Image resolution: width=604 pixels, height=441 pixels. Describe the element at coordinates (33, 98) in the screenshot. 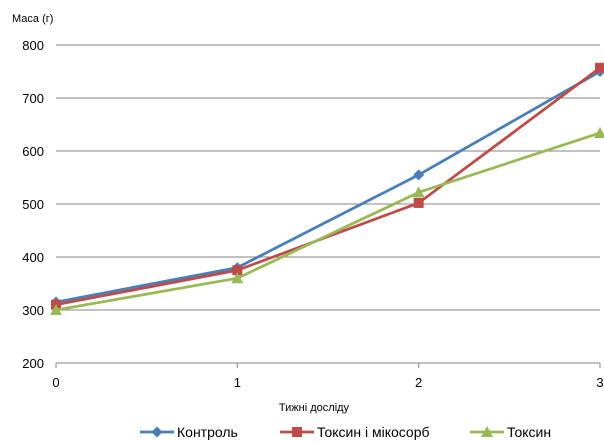

I see `y-tick-label: 700` at that location.